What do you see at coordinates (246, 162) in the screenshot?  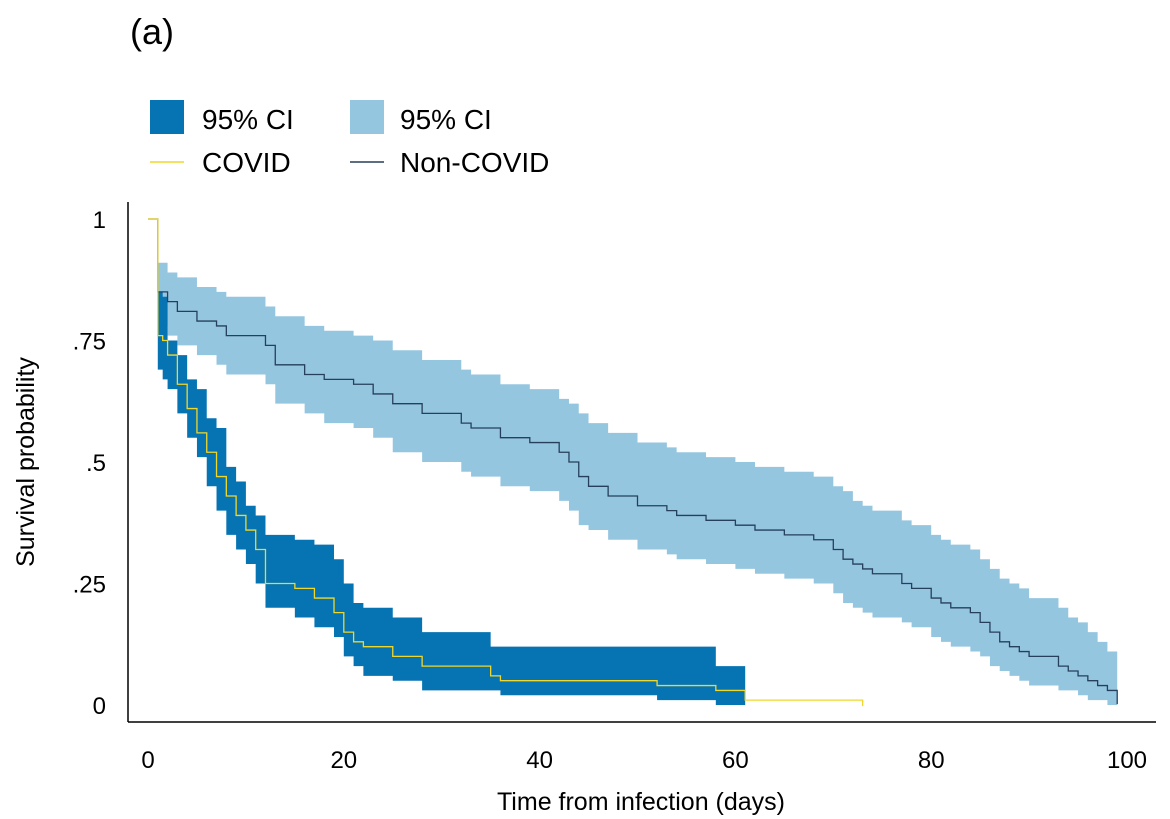 I see `legend-label-covid: COVID` at bounding box center [246, 162].